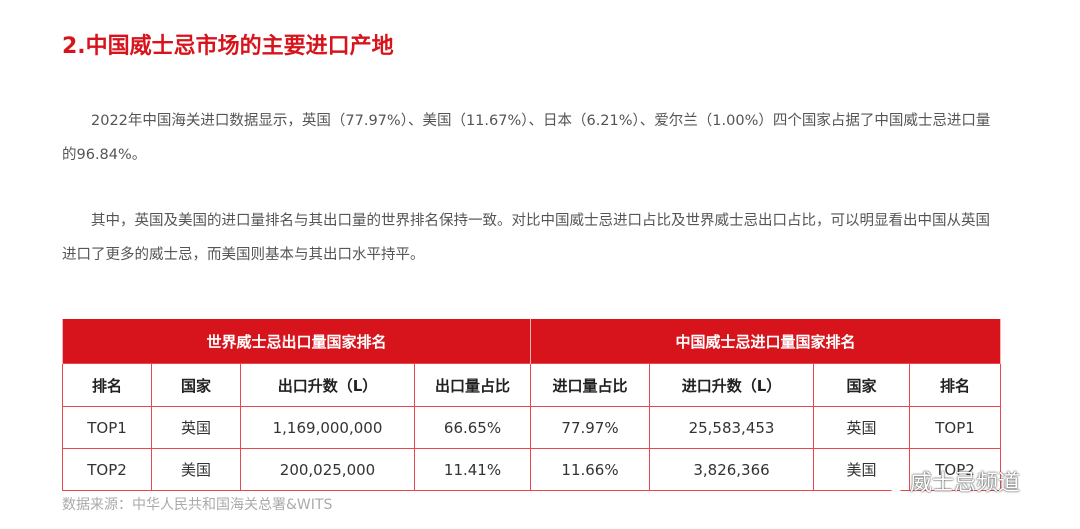  What do you see at coordinates (472, 385) in the screenshot?
I see `column-header: 出口量占比` at bounding box center [472, 385].